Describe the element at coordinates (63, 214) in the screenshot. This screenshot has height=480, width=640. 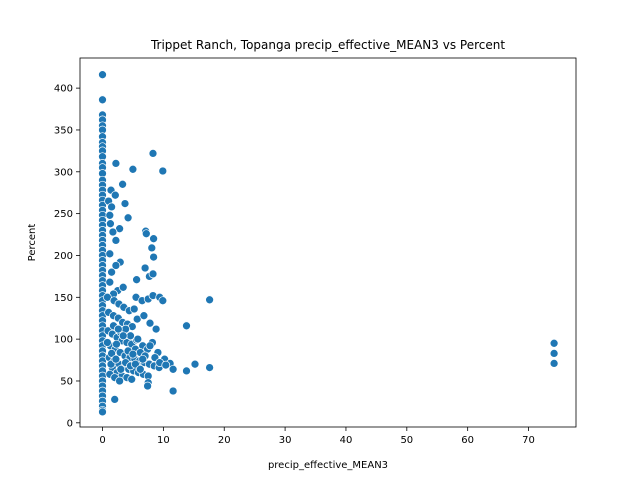
I see `y-tick-label: 250` at that location.